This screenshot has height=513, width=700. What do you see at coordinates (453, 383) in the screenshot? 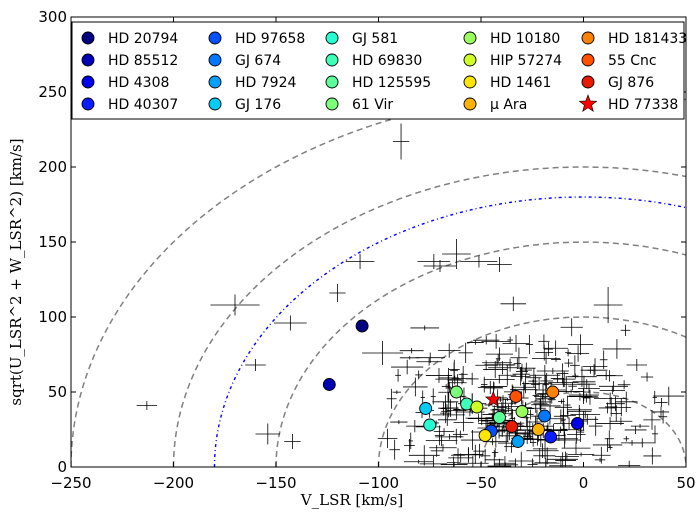
I see `highlighted-stars` at bounding box center [453, 383].